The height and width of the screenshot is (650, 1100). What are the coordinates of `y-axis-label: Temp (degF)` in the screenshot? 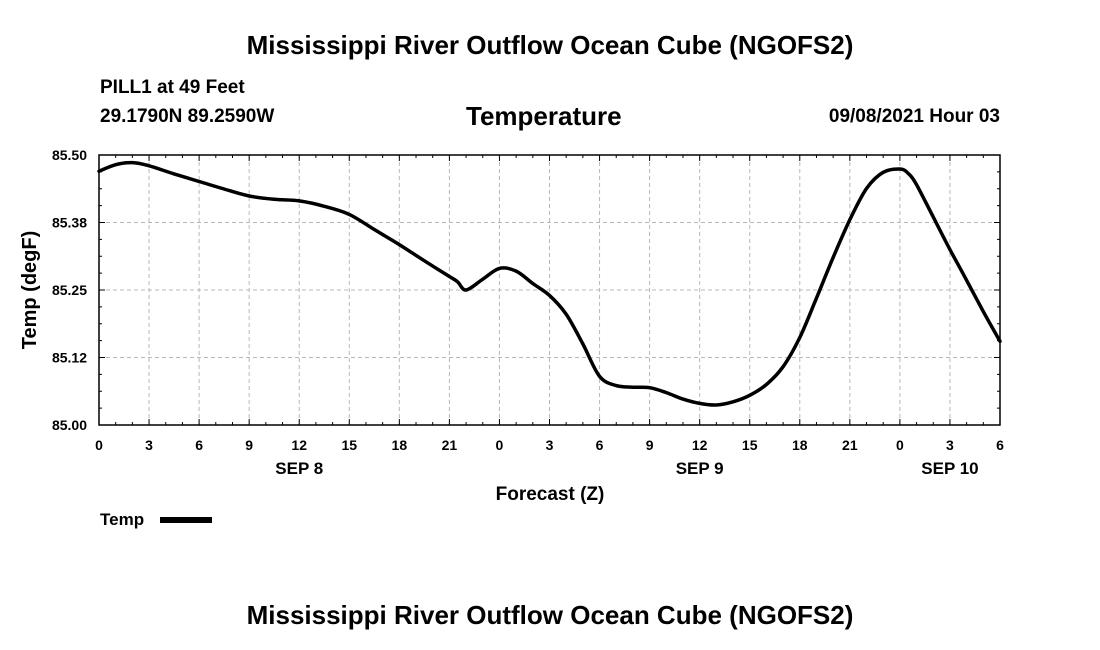 It's located at (30, 290).